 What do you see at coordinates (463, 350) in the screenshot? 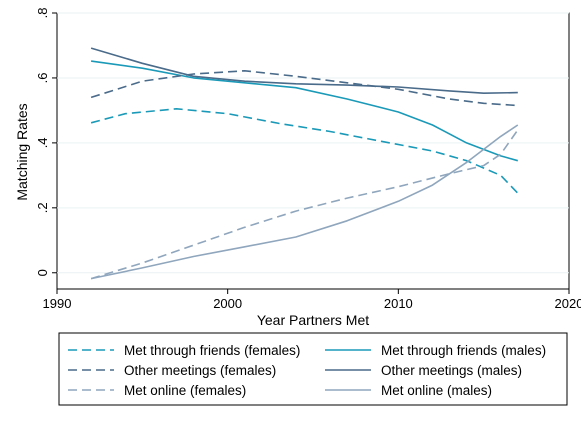
I see `legend-label: Met through friends (males)` at bounding box center [463, 350].